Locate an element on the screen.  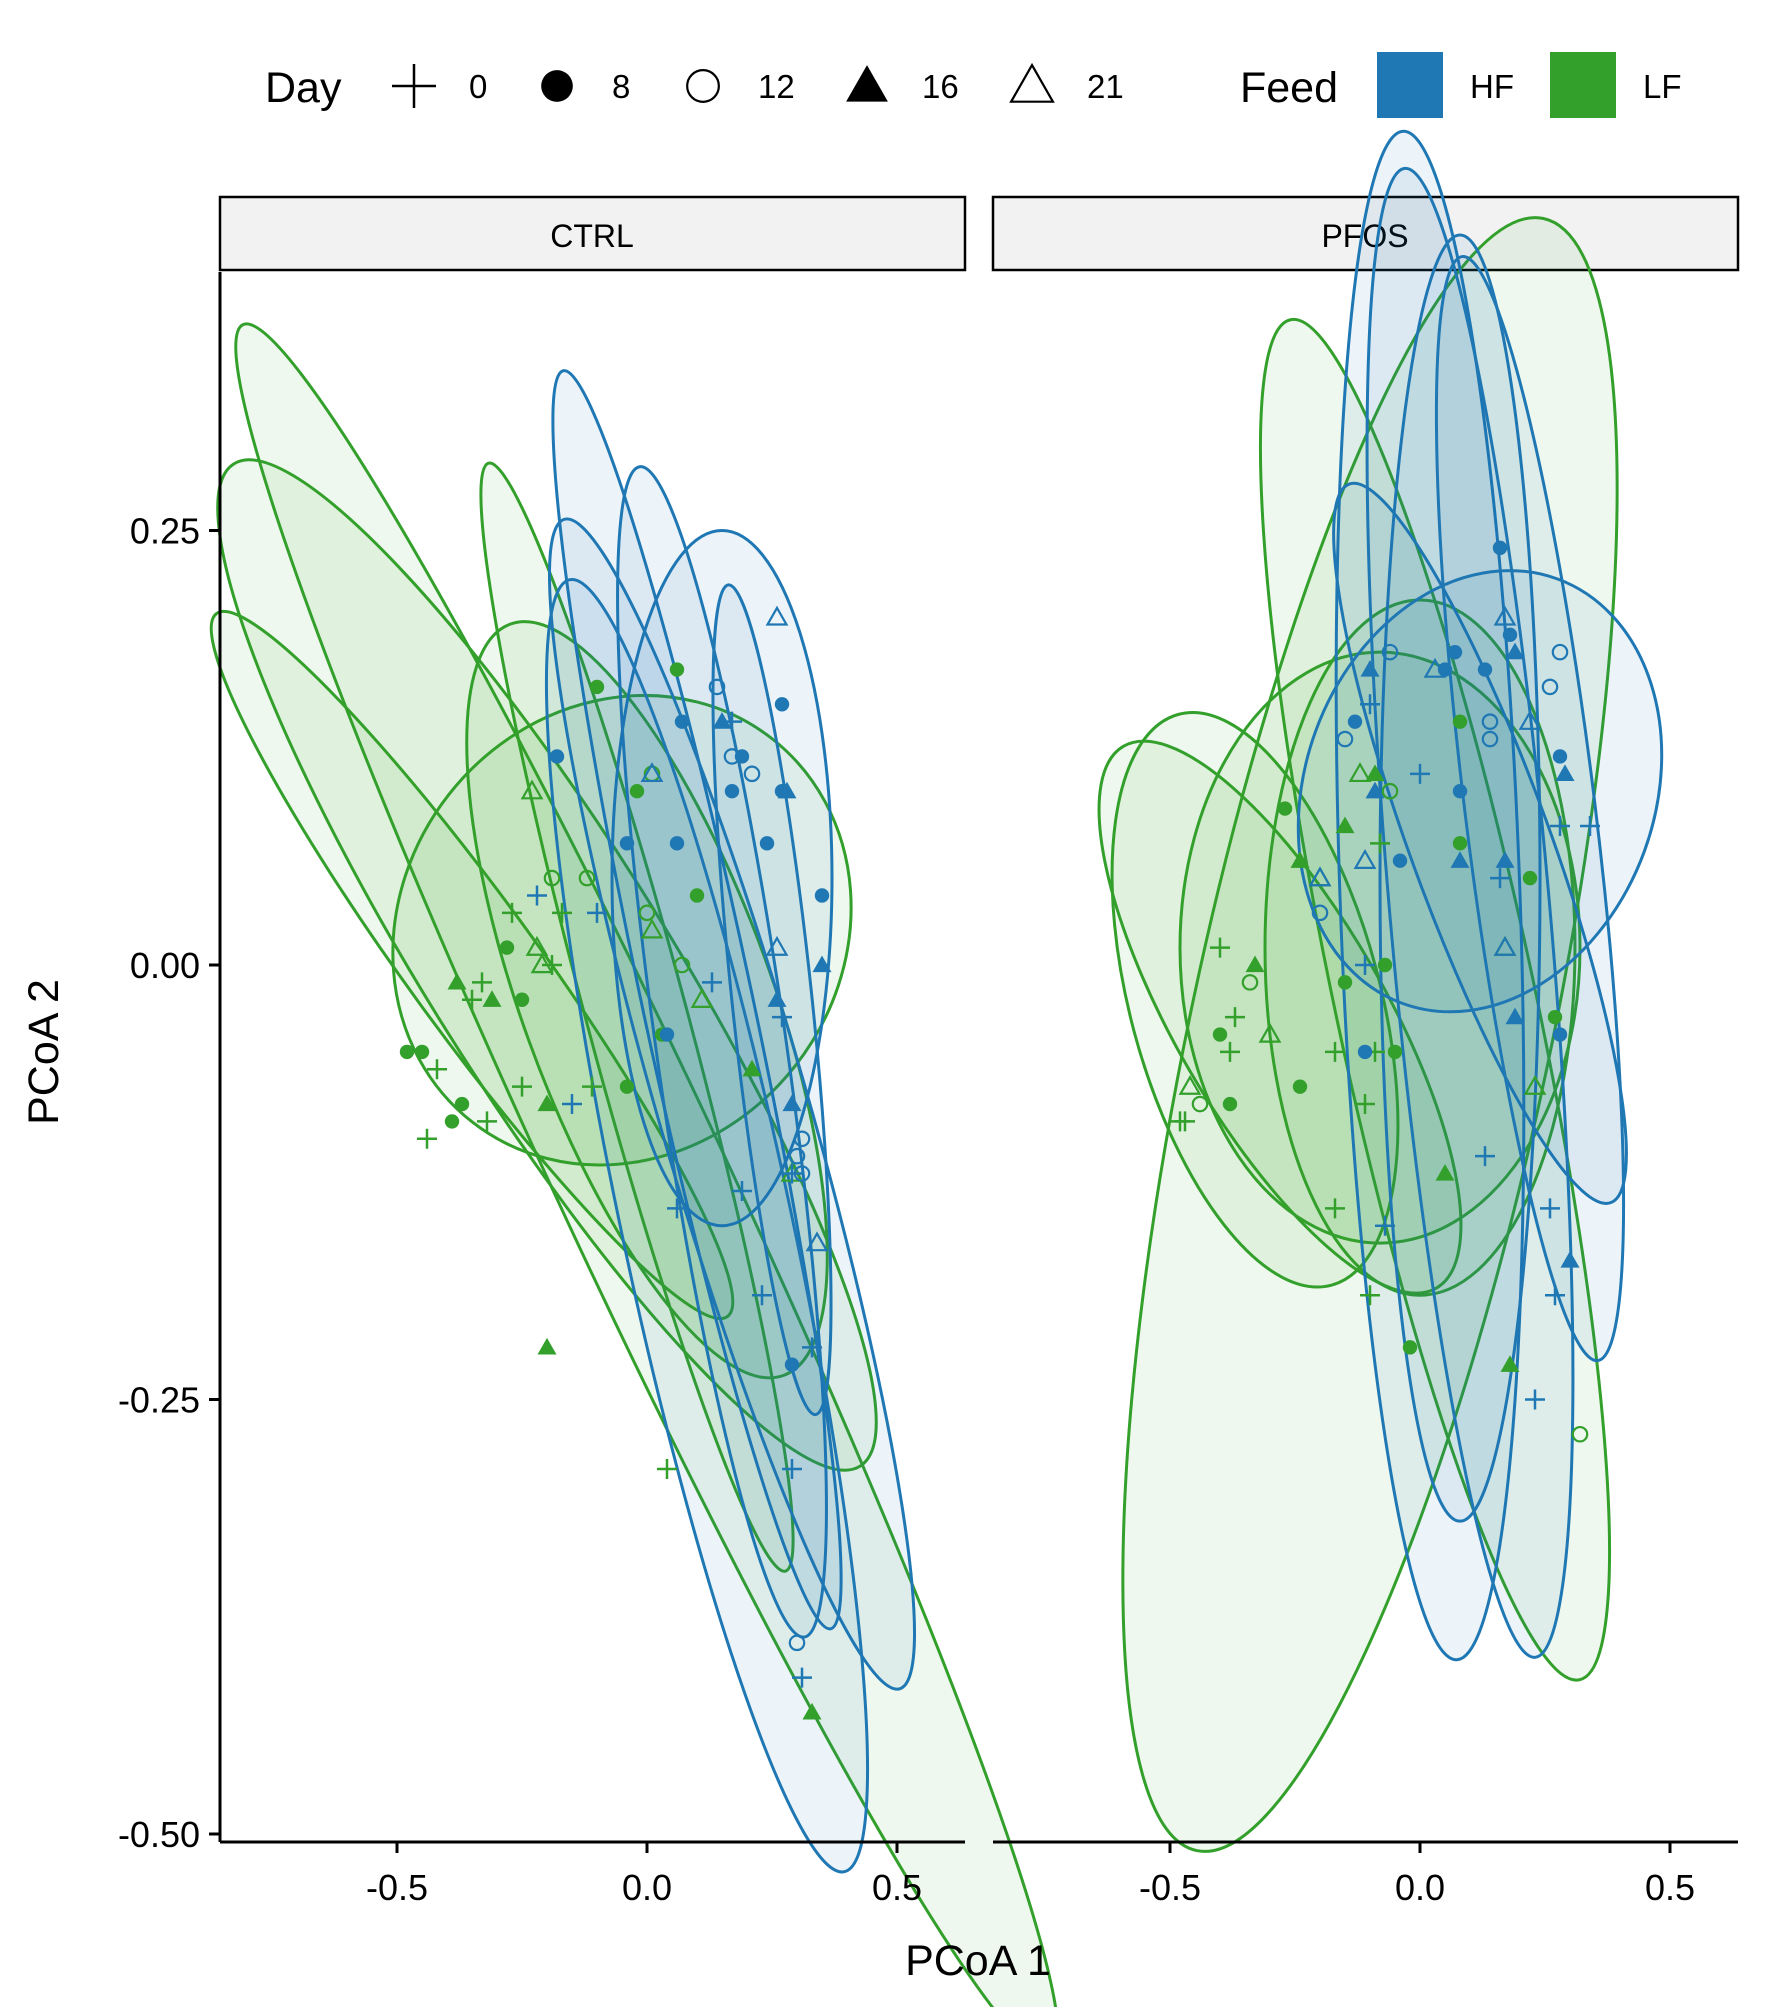
points-ctrl is located at coordinates (615, 1162).